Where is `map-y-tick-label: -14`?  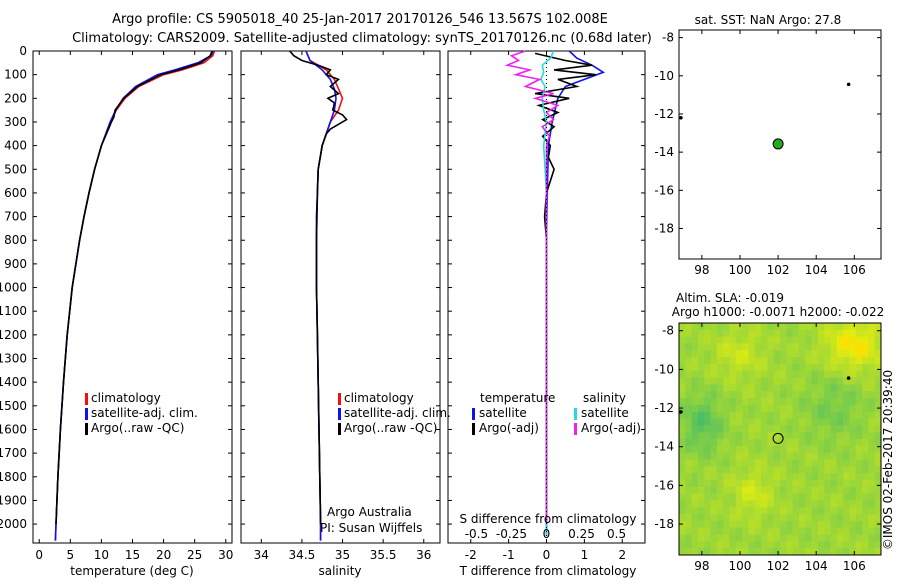 map-y-tick-label: -14 is located at coordinates (664, 152).